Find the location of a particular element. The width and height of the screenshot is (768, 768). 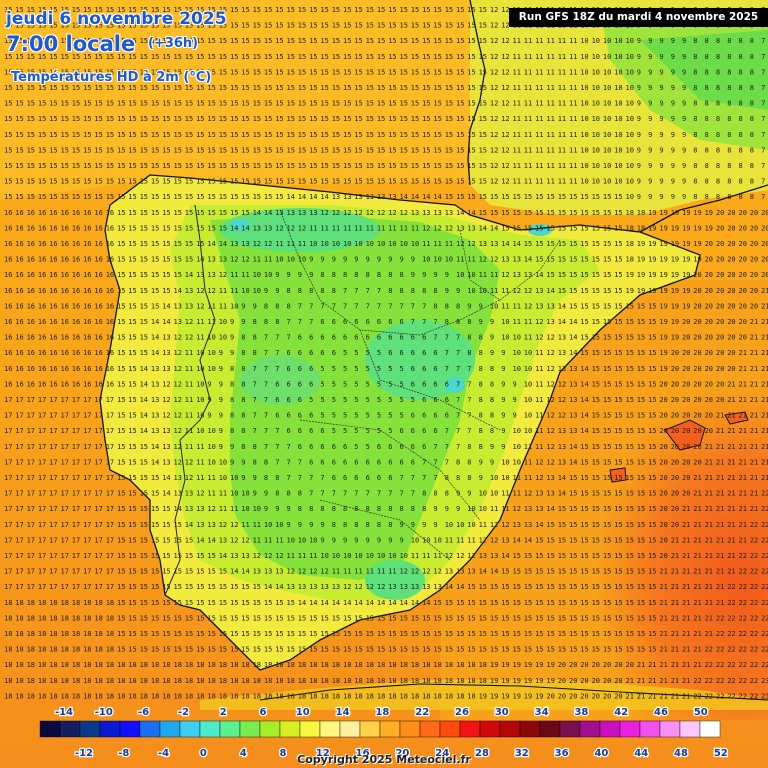

legend-bottom-label: 0 is located at coordinates (203, 753).